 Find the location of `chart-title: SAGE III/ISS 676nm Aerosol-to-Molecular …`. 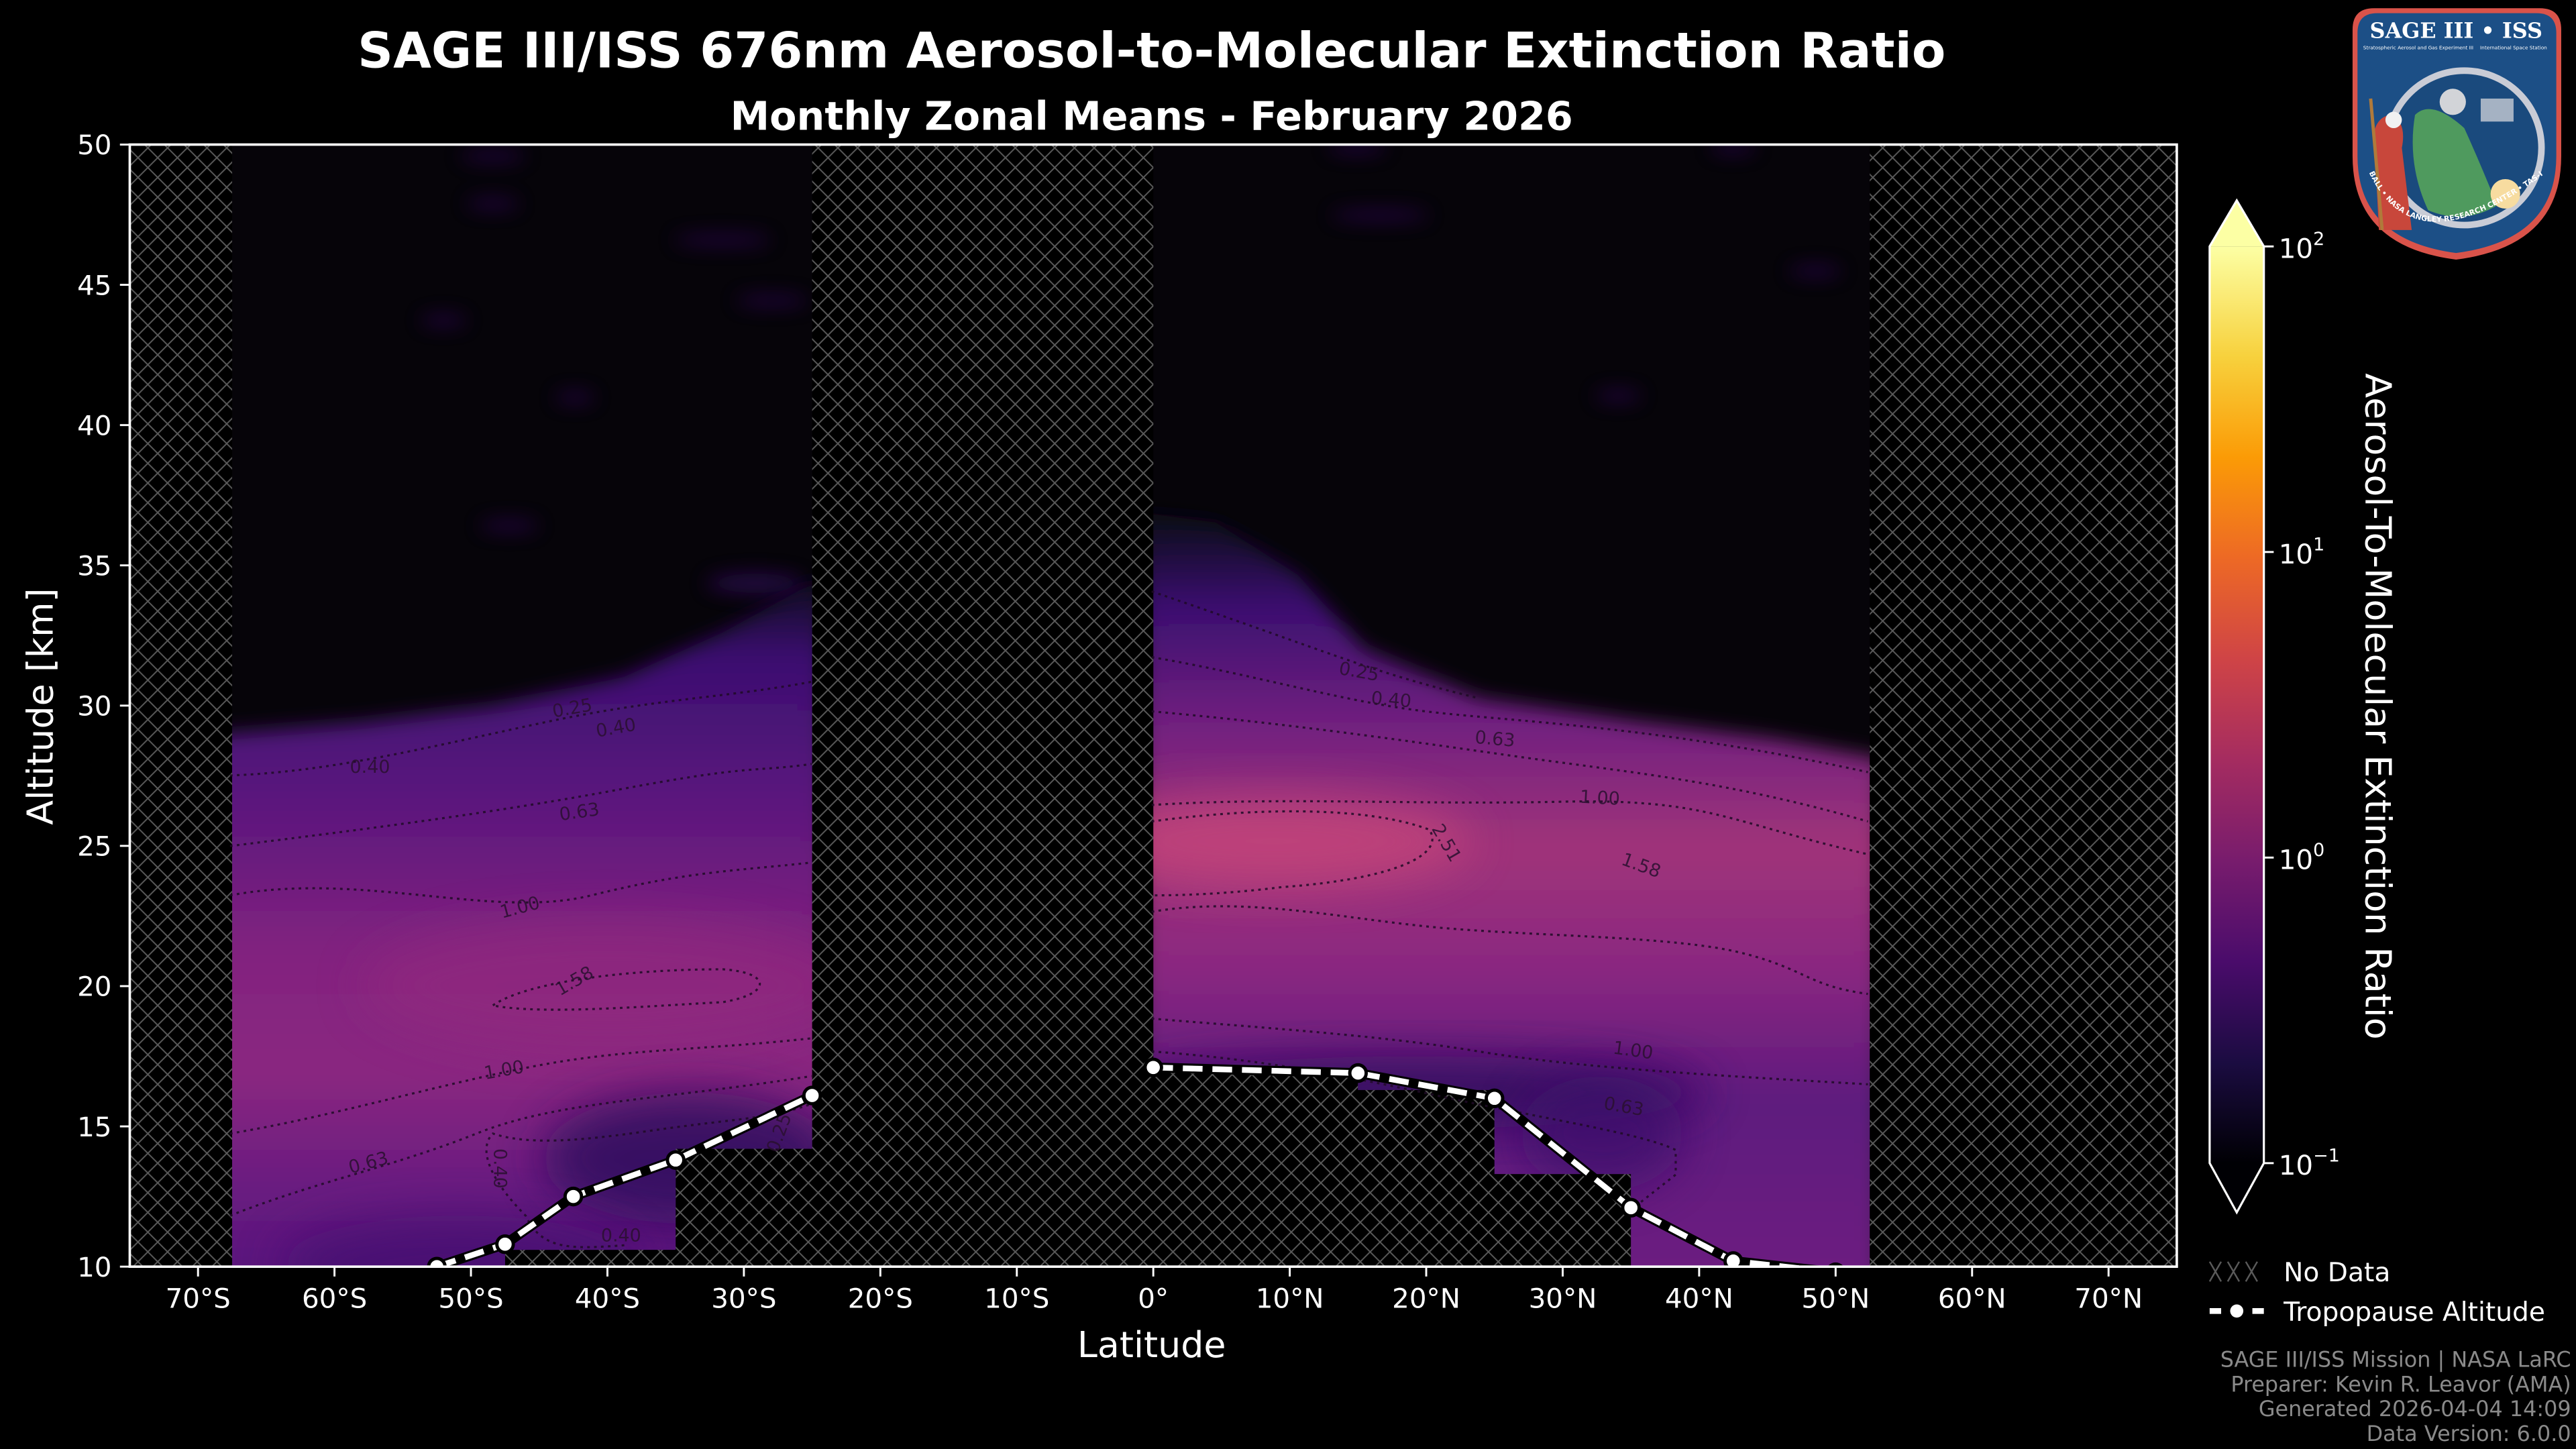

chart-title: SAGE III/ISS 676nm Aerosol-to-Molecular … is located at coordinates (1151, 50).